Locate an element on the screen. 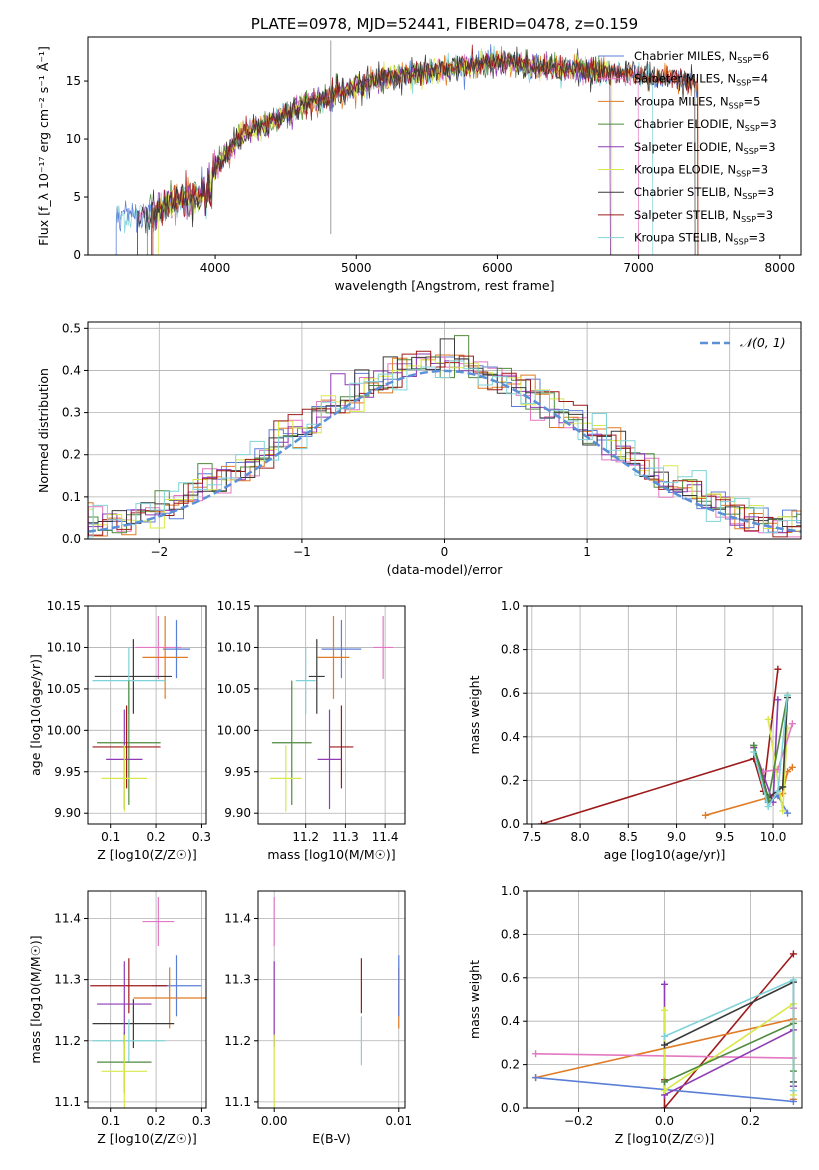 This screenshot has height=1170, width=819. weight-line is located at coordinates (771, 752).